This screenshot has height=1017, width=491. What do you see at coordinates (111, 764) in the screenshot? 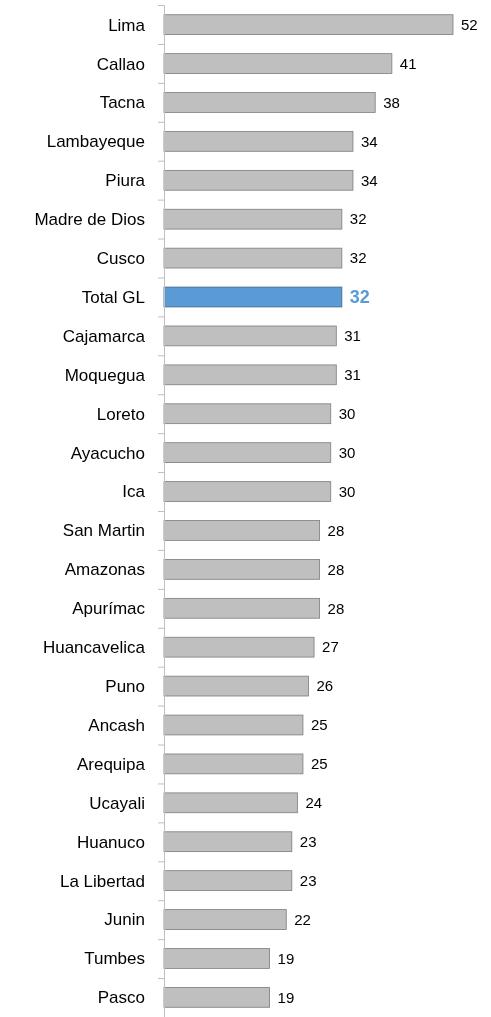
I see `y-tick-label: Arequipa` at bounding box center [111, 764].